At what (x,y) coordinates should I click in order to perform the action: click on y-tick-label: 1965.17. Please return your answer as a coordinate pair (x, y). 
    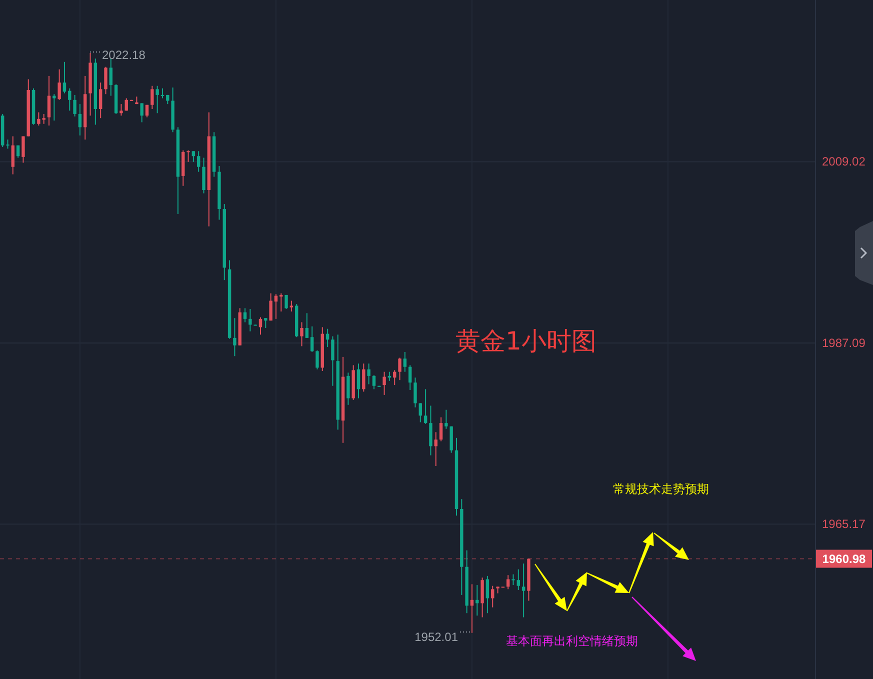
    Looking at the image, I should click on (844, 524).